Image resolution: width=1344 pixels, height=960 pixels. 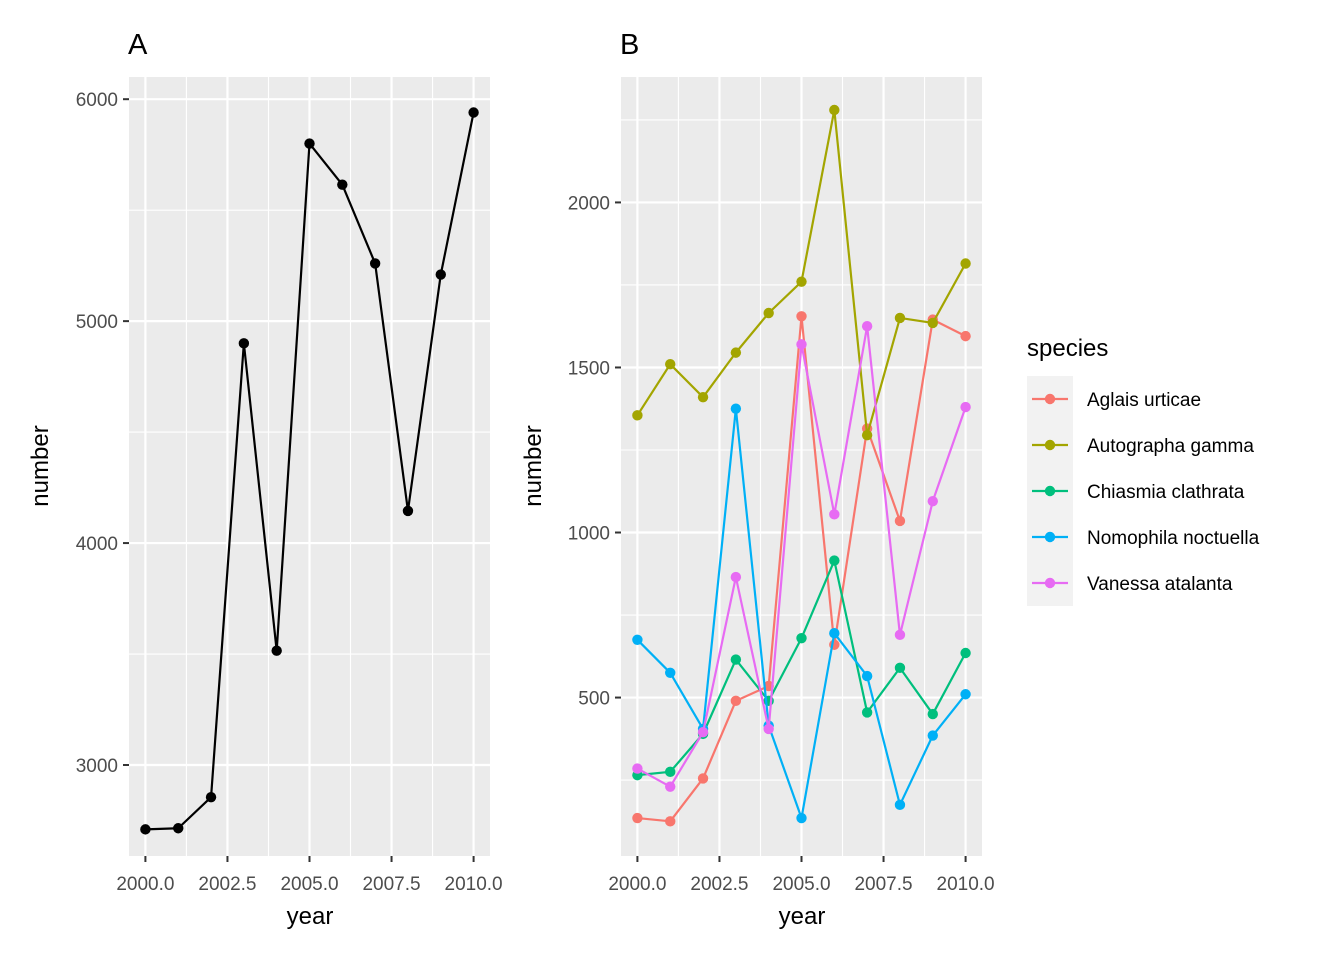 What do you see at coordinates (1173, 538) in the screenshot?
I see `legend-label: Nomophila noctuella` at bounding box center [1173, 538].